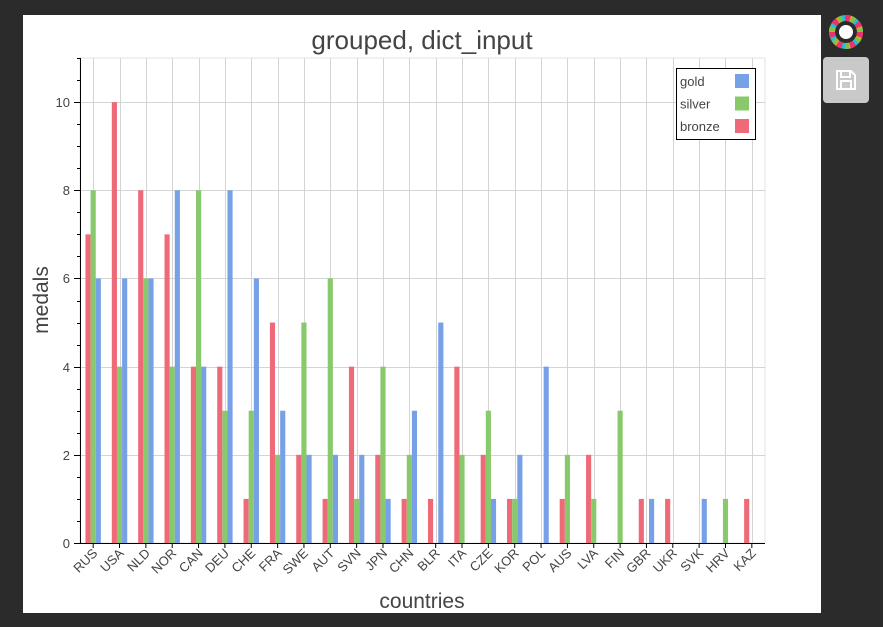  I want to click on x-tick-label-swe: SWE, so click(295, 561).